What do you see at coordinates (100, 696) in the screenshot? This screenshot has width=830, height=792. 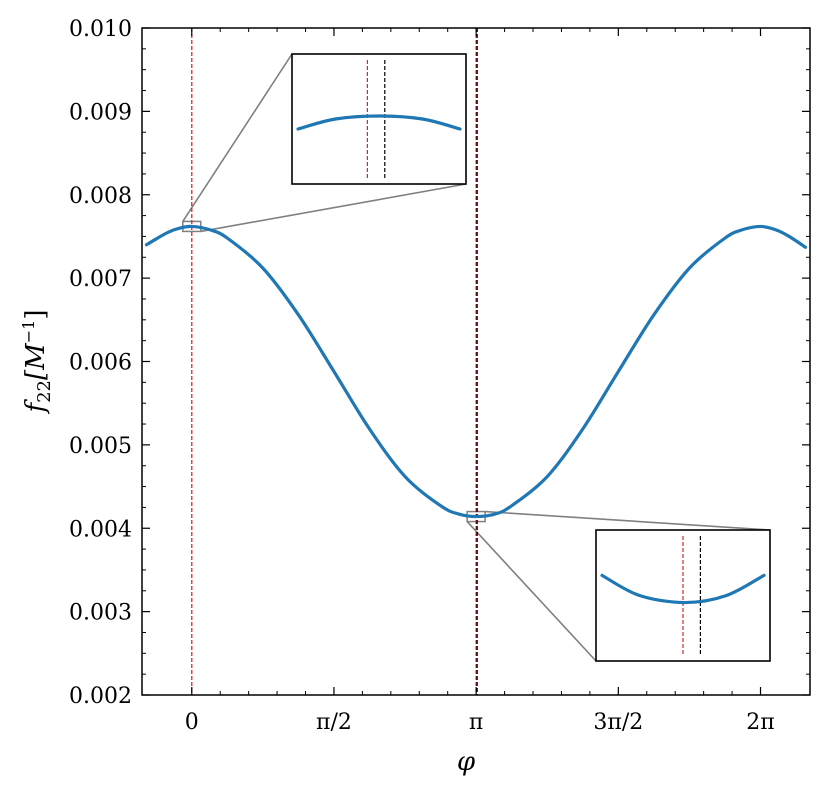 I see `y-tick-label-0: 0.002` at bounding box center [100, 696].